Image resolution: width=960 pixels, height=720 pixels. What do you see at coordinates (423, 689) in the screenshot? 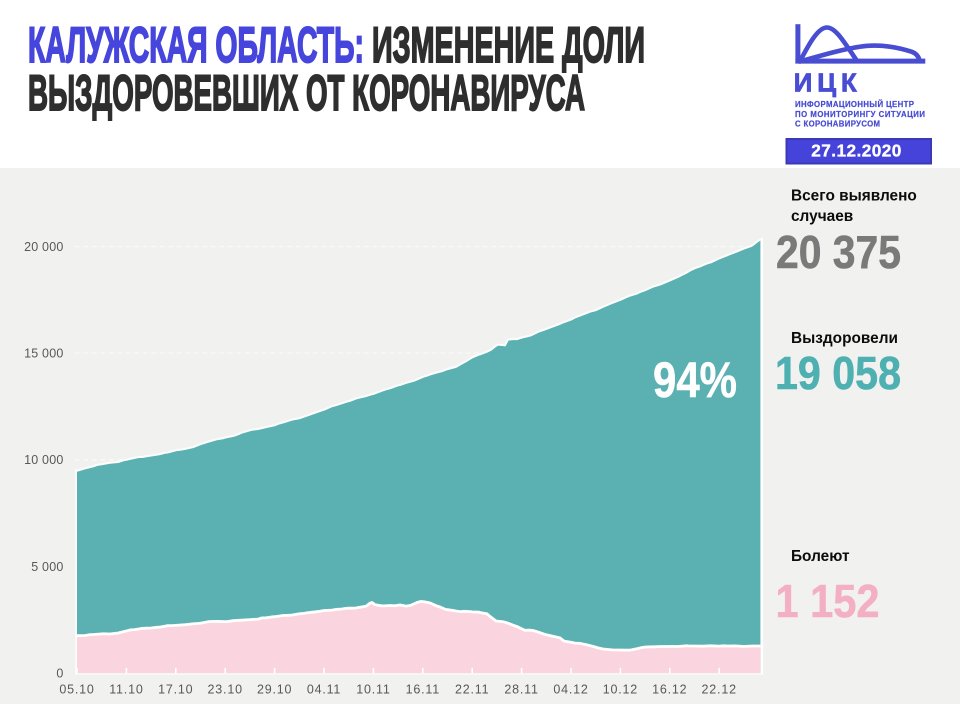
I see `svg-text: 16.11` at bounding box center [423, 689].